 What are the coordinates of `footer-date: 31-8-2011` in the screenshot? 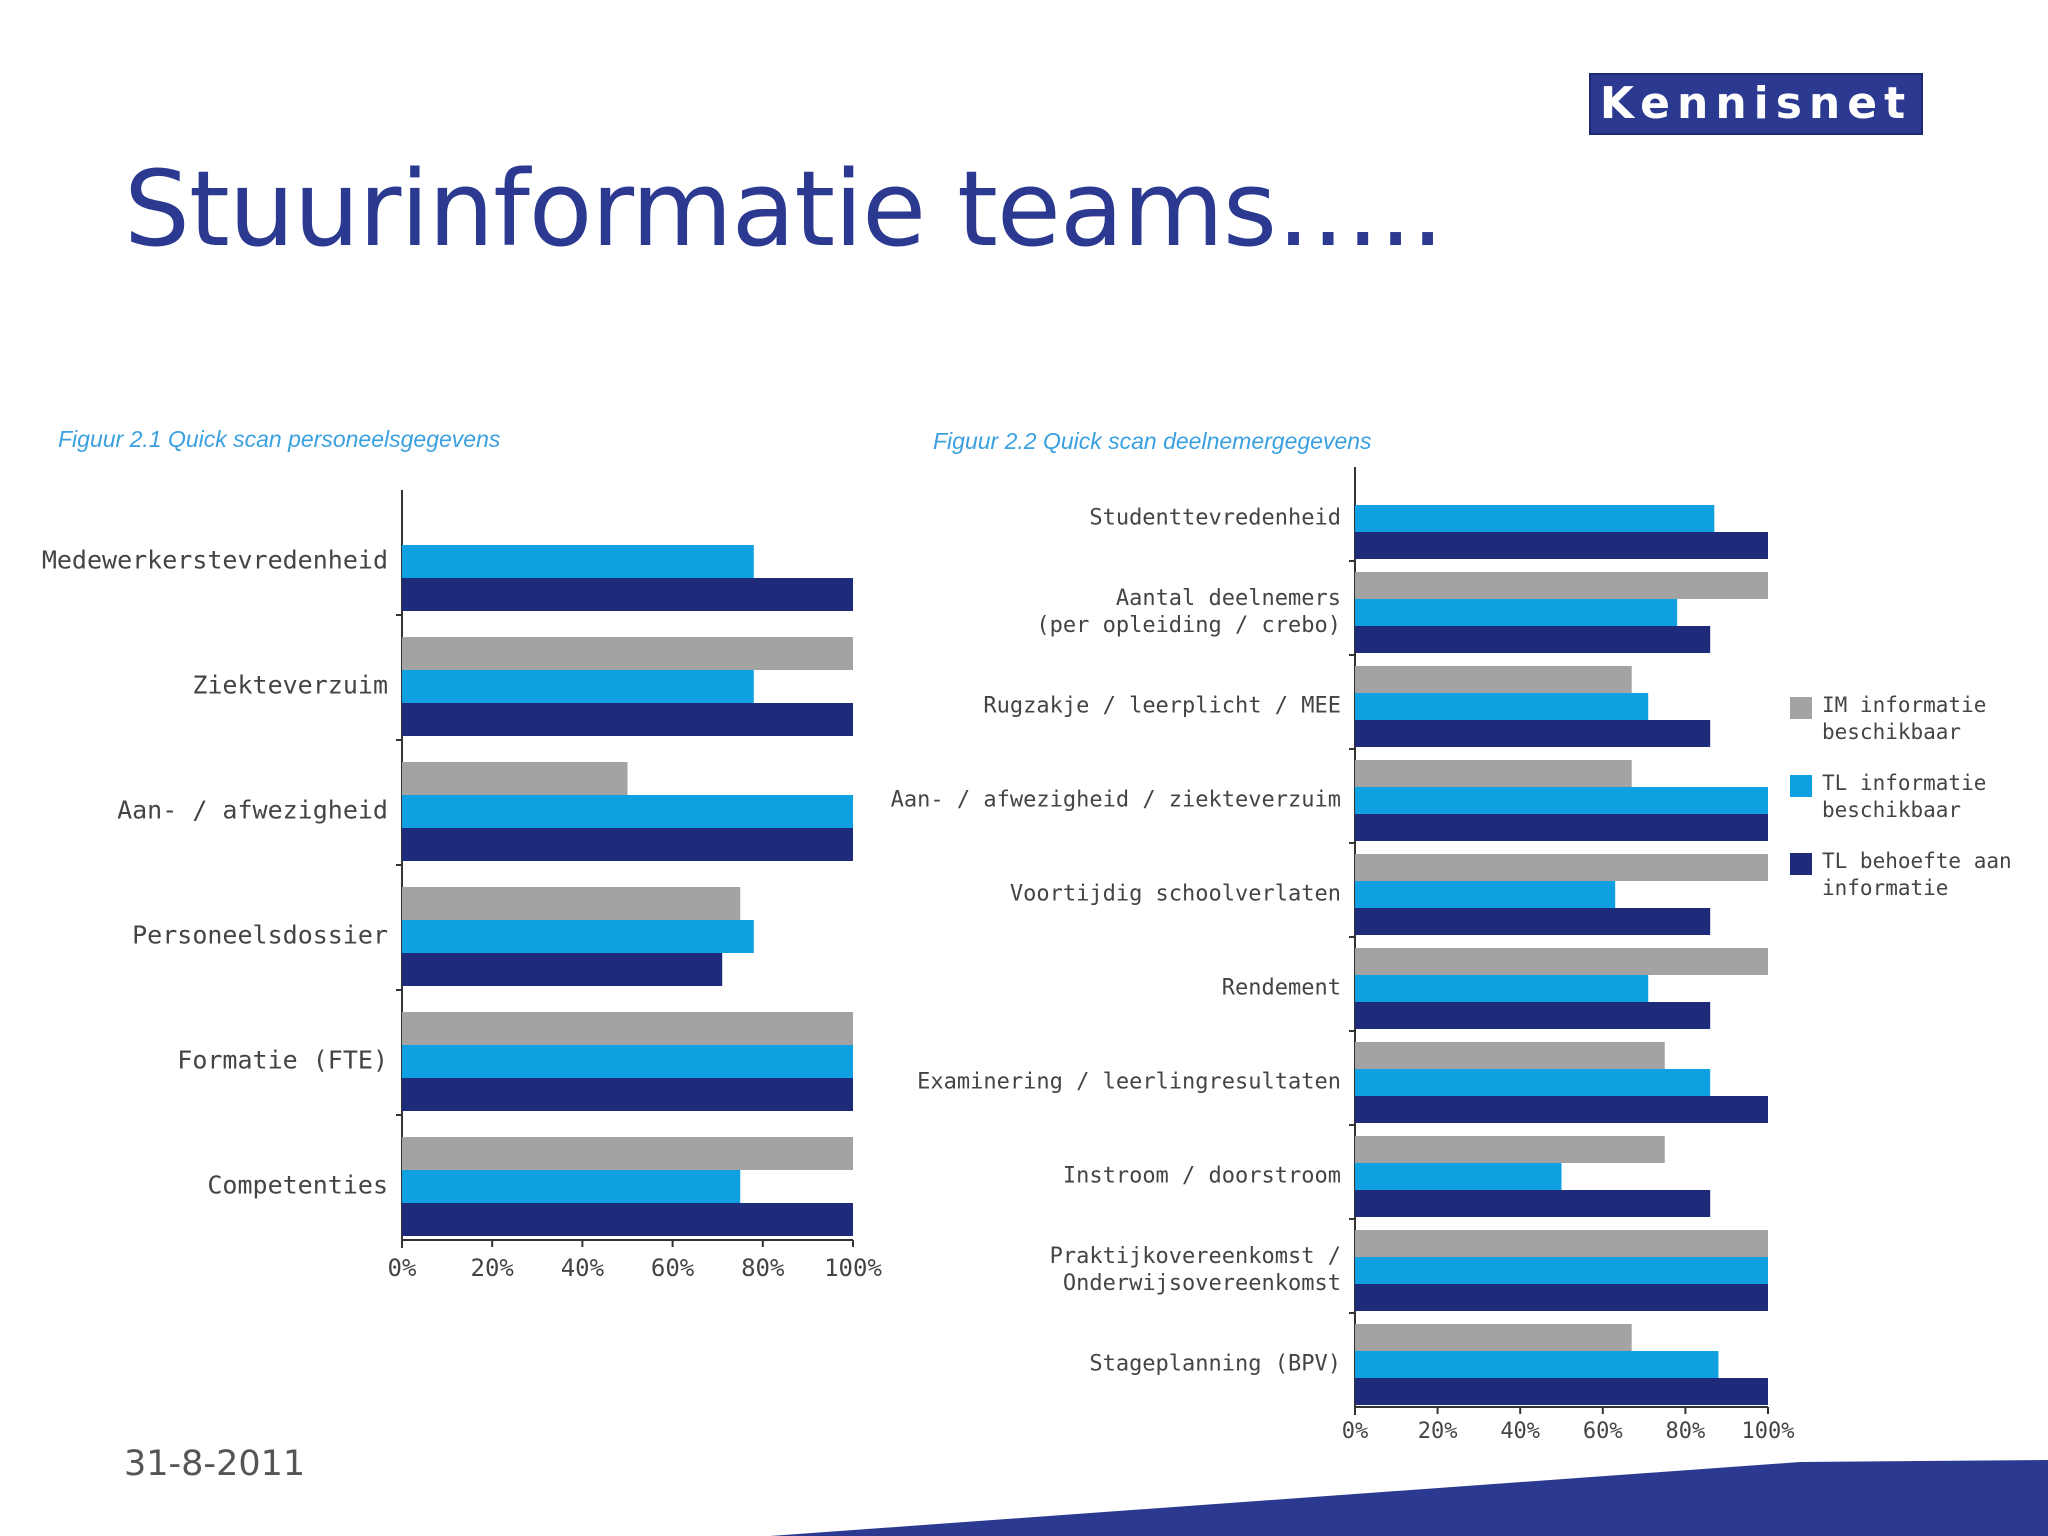 It's located at (215, 1464).